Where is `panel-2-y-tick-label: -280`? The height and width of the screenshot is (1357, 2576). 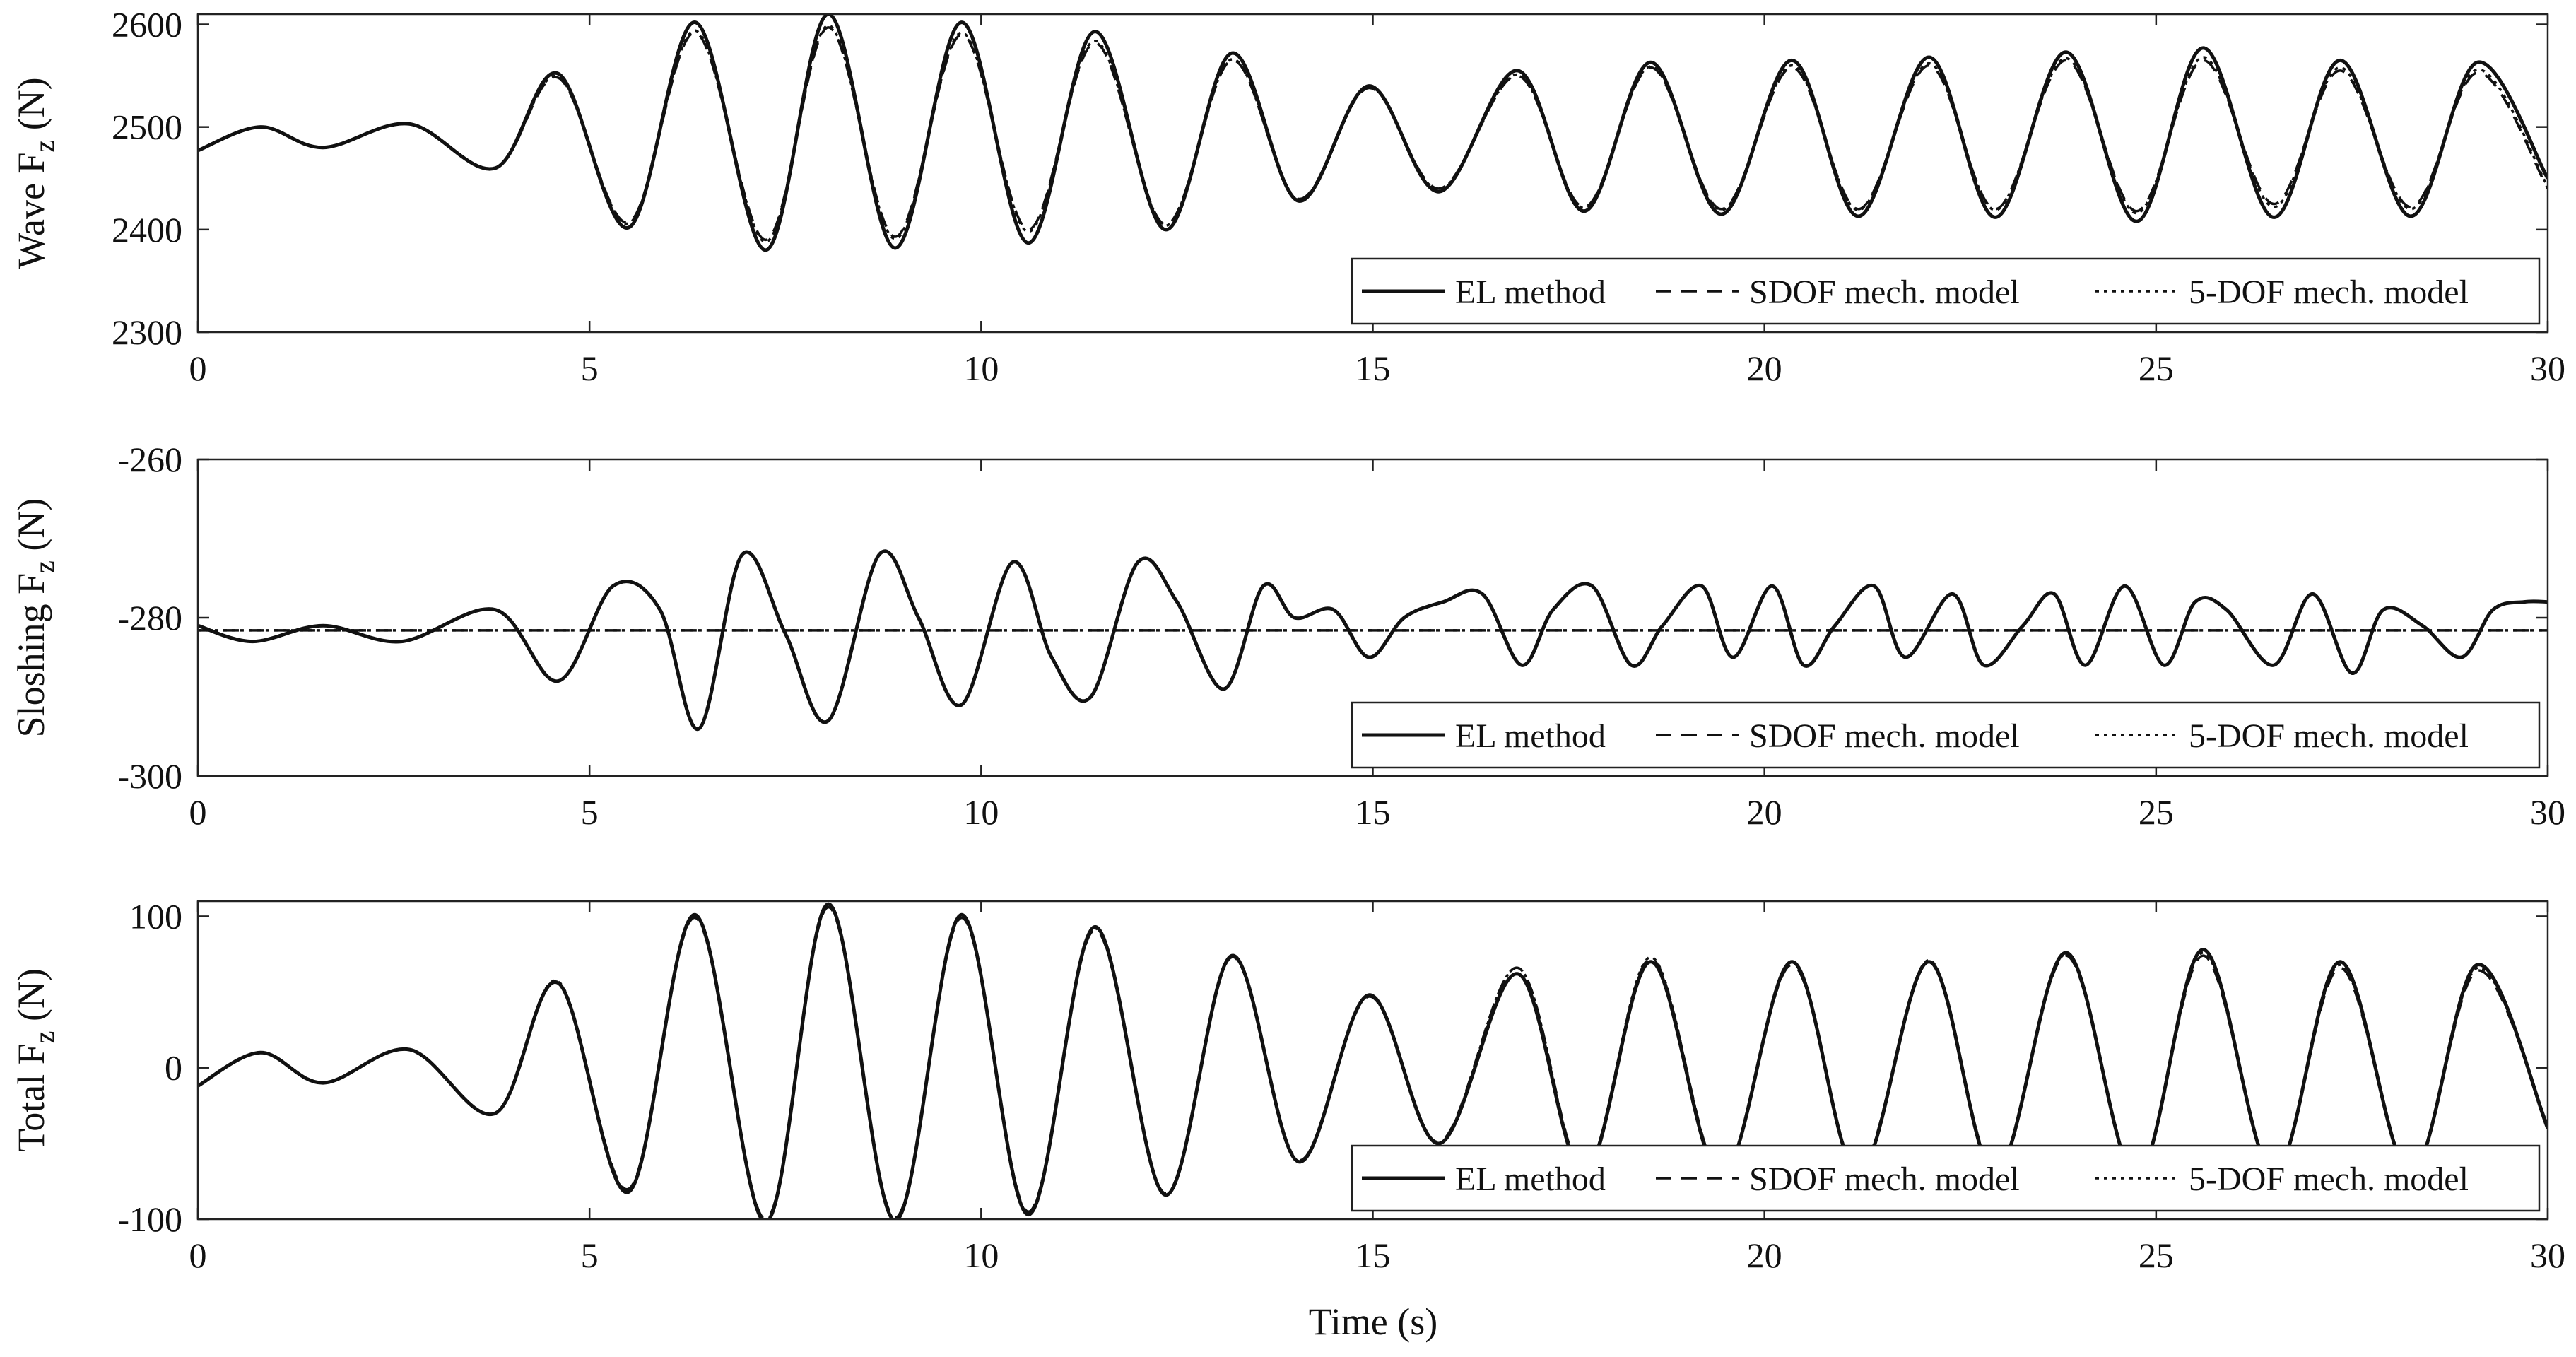 panel-2-y-tick-label: -280 is located at coordinates (149, 618).